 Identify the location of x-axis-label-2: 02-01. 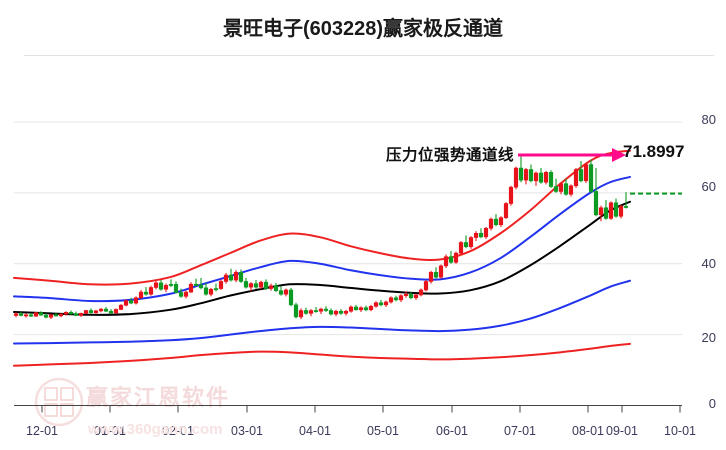
(178, 431).